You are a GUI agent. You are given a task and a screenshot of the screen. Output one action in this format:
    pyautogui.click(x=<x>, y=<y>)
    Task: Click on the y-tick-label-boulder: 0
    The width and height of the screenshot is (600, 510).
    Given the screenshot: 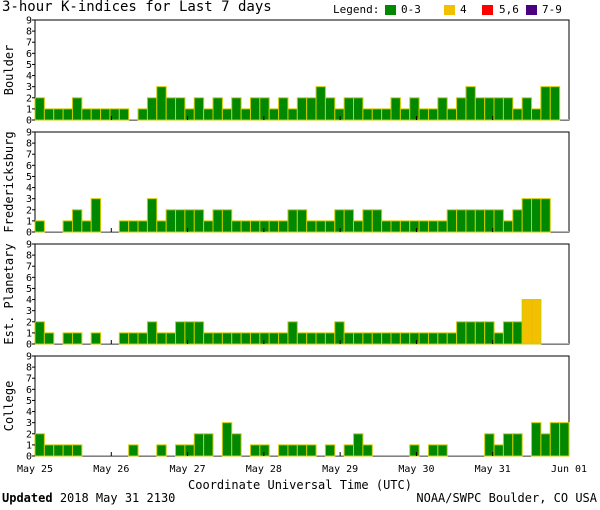 What is the action you would take?
    pyautogui.click(x=29, y=121)
    